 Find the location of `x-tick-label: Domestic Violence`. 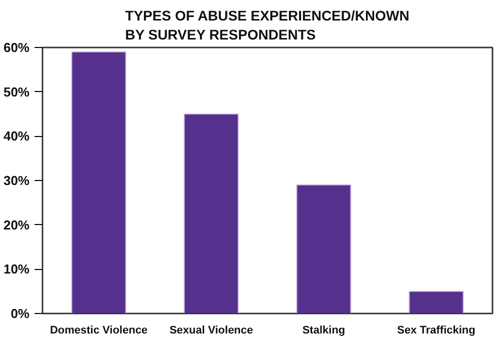

x-tick-label: Domestic Violence is located at coordinates (99, 330).